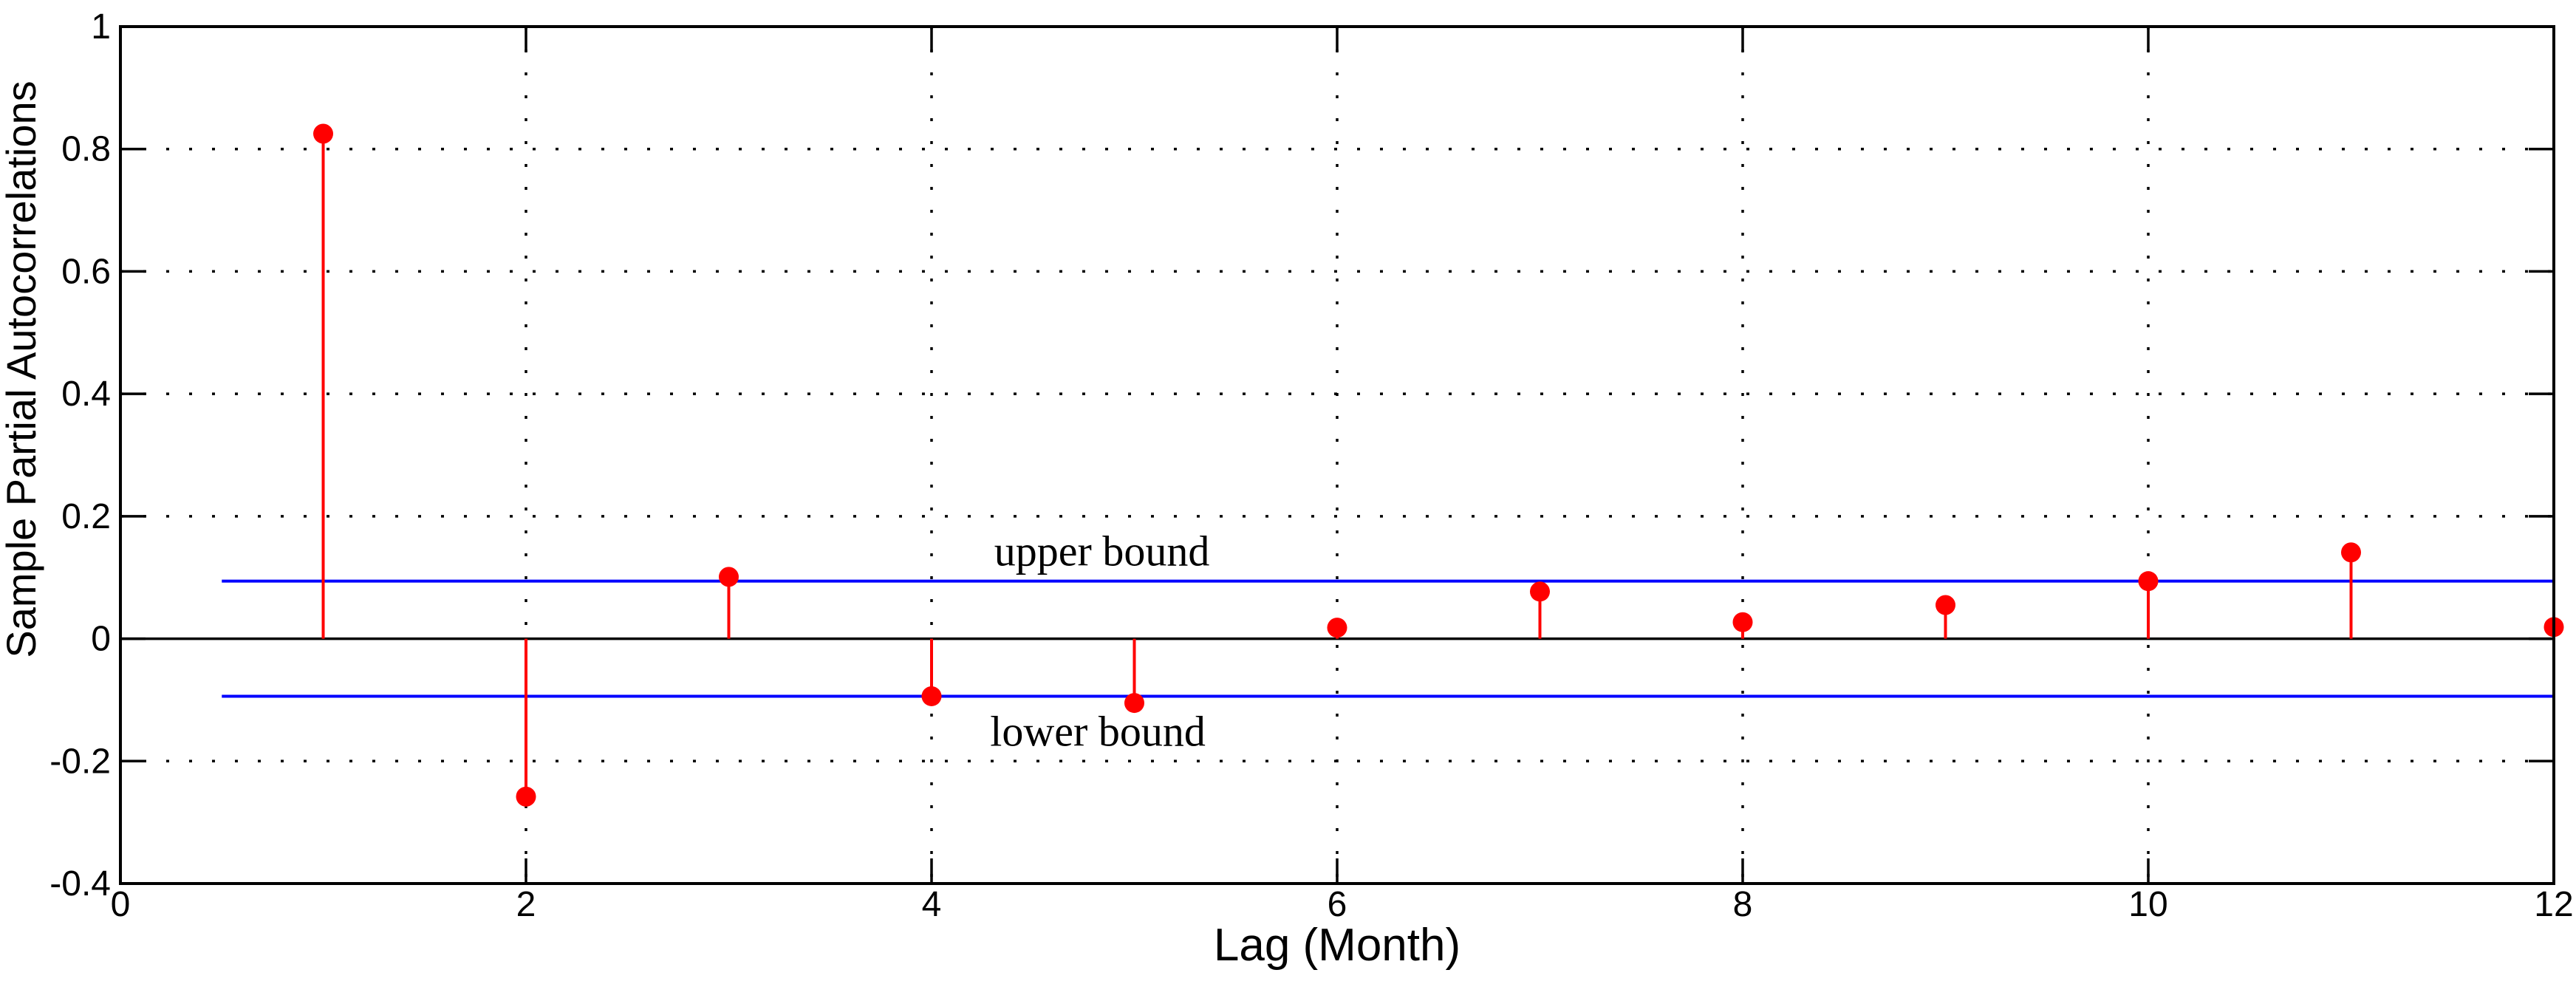 The image size is (2576, 984). Describe the element at coordinates (22, 369) in the screenshot. I see `y-axis-label: Sample Partial Autocorrelations` at that location.